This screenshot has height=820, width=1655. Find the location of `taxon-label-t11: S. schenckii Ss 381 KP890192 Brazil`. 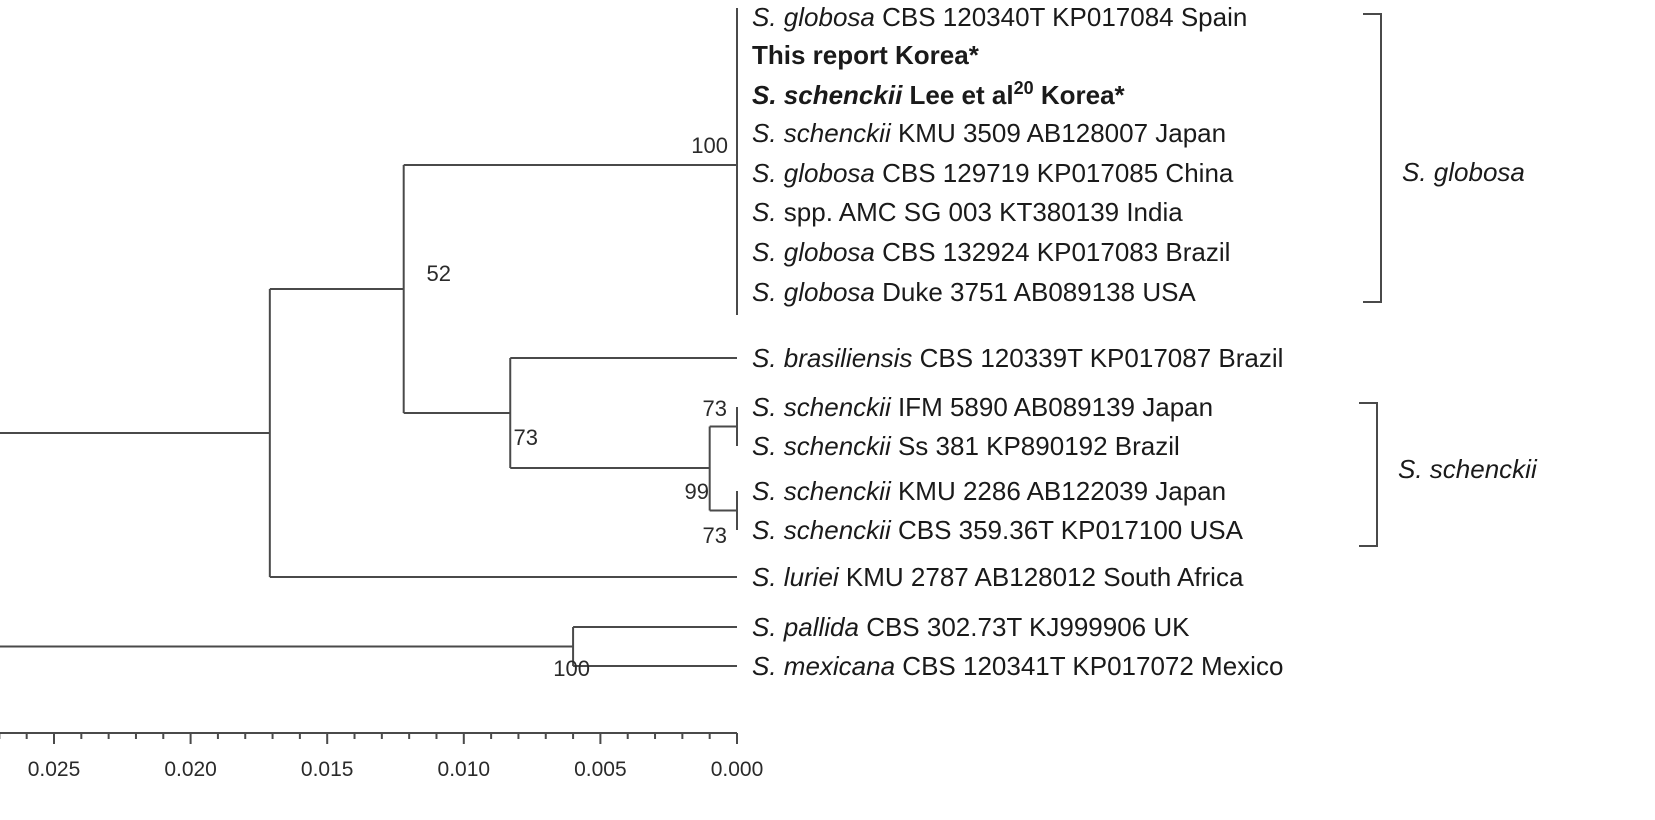

taxon-label-t11: S. schenckii Ss 381 KP890192 Brazil is located at coordinates (966, 446).